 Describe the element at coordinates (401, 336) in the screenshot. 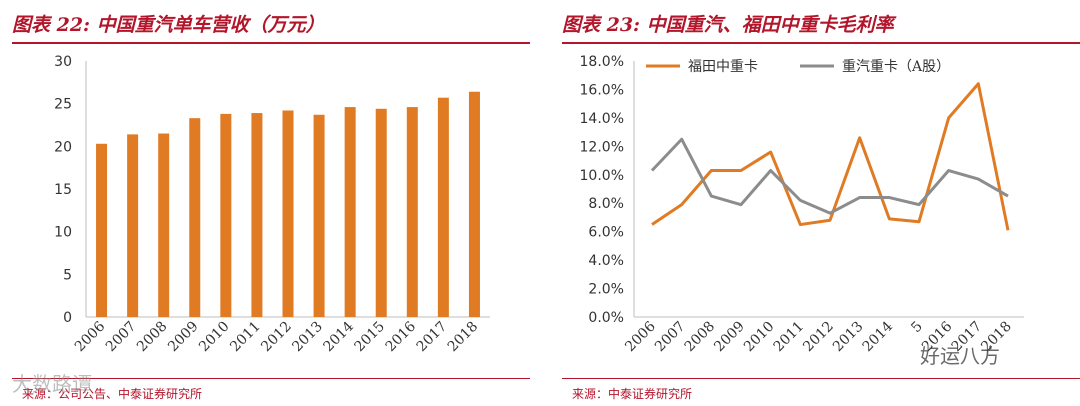

I see `x-tick-label: 2016` at that location.